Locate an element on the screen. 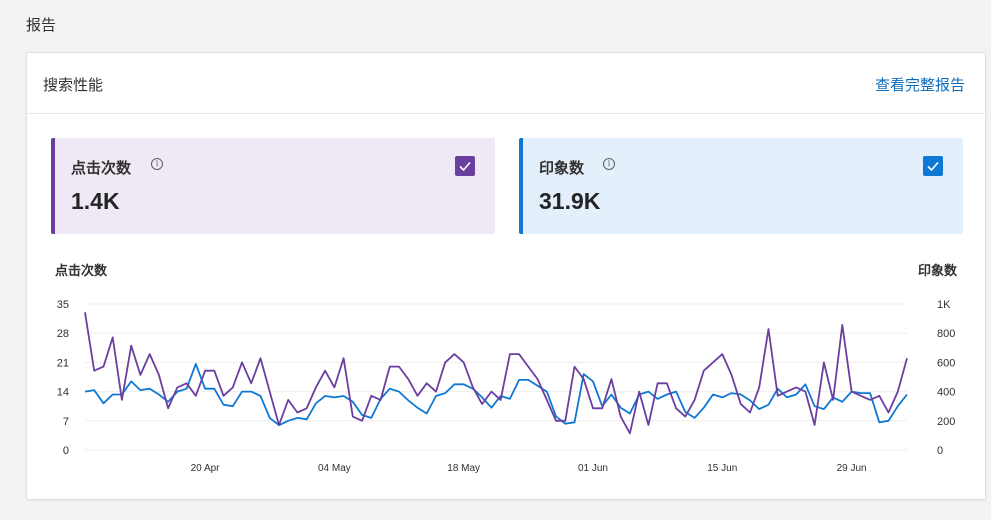 The width and height of the screenshot is (991, 520). view-full-report-link: 查看完整报告 is located at coordinates (919, 85).